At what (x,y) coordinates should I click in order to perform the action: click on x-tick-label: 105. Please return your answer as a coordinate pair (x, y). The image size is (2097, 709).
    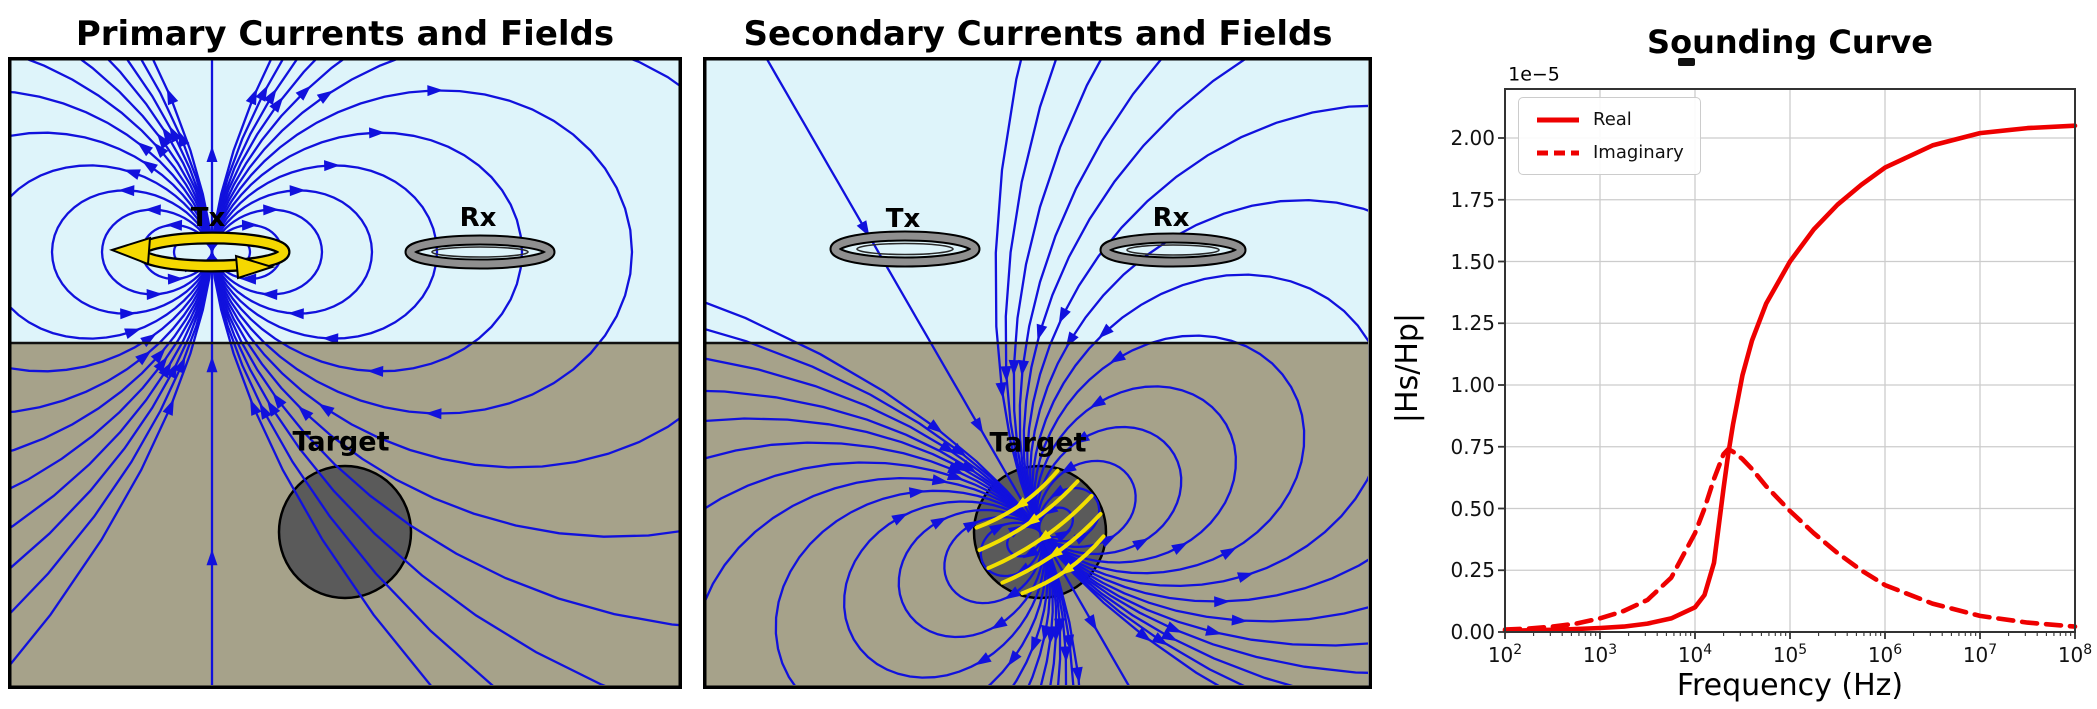
    Looking at the image, I should click on (1790, 654).